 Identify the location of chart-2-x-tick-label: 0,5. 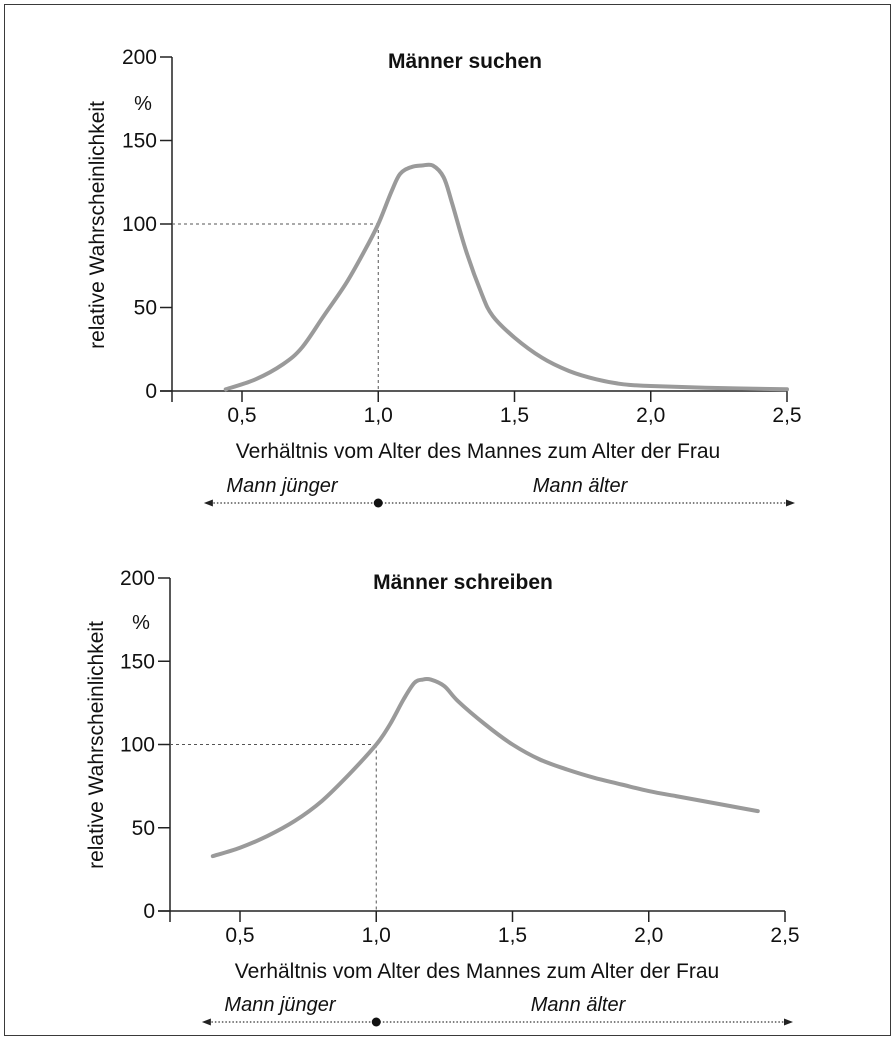
(239, 935).